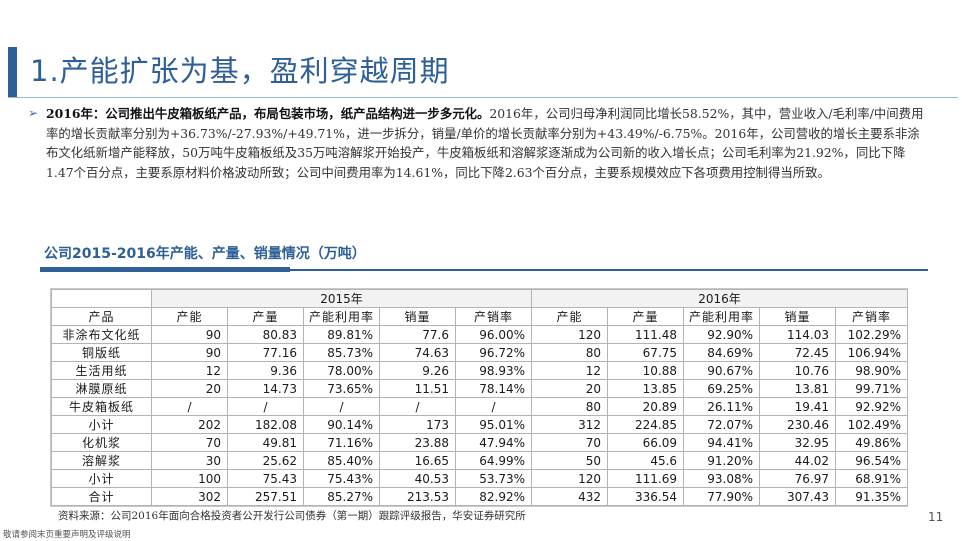  Describe the element at coordinates (646, 406) in the screenshot. I see `table-cell: 20.89` at that location.